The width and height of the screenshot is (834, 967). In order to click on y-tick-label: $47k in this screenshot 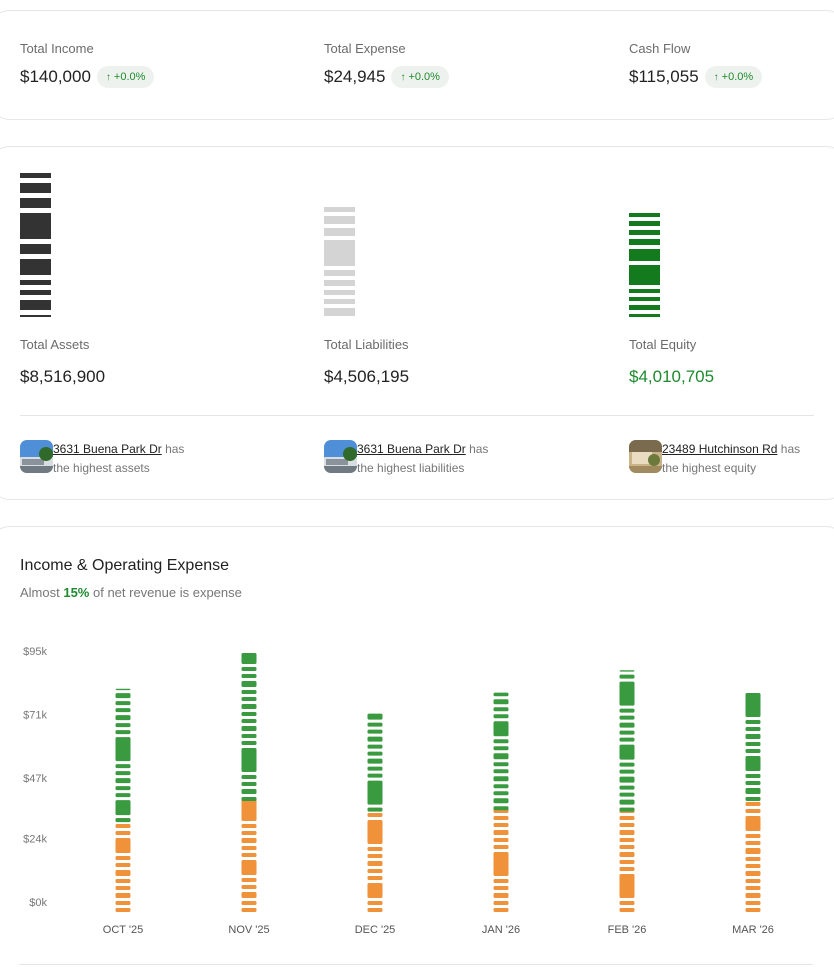, I will do `click(35, 779)`.